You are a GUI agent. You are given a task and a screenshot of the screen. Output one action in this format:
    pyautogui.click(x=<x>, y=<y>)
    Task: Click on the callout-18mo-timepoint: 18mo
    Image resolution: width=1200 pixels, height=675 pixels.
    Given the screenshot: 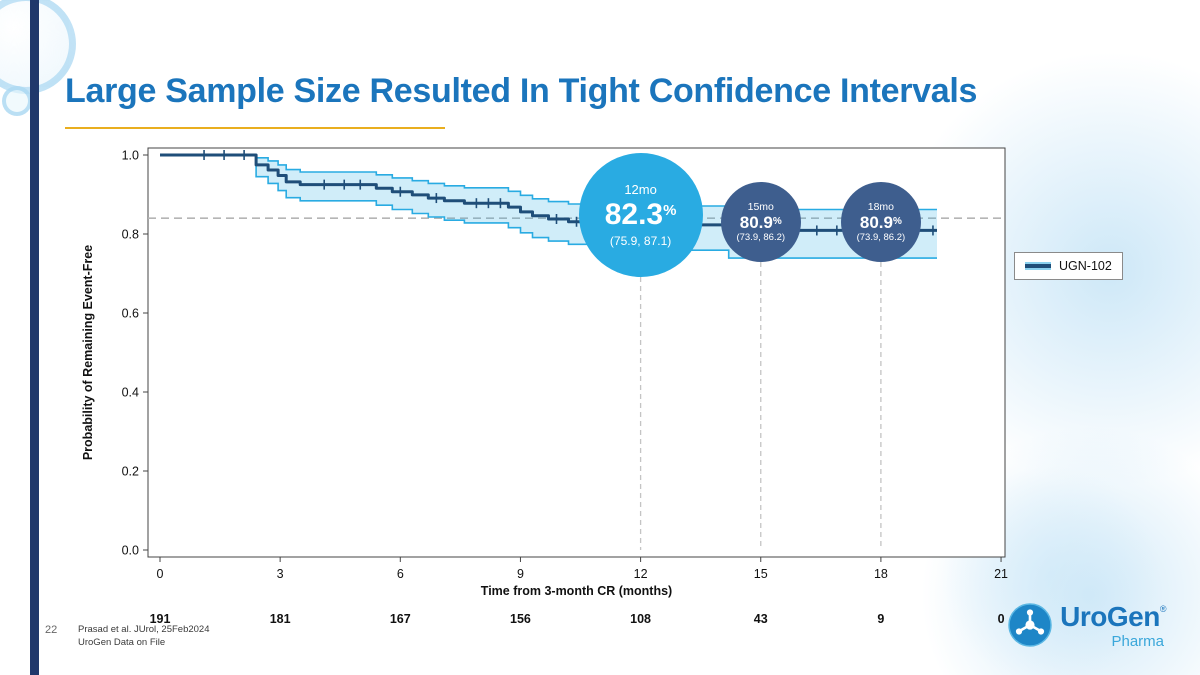 What is the action you would take?
    pyautogui.click(x=881, y=206)
    